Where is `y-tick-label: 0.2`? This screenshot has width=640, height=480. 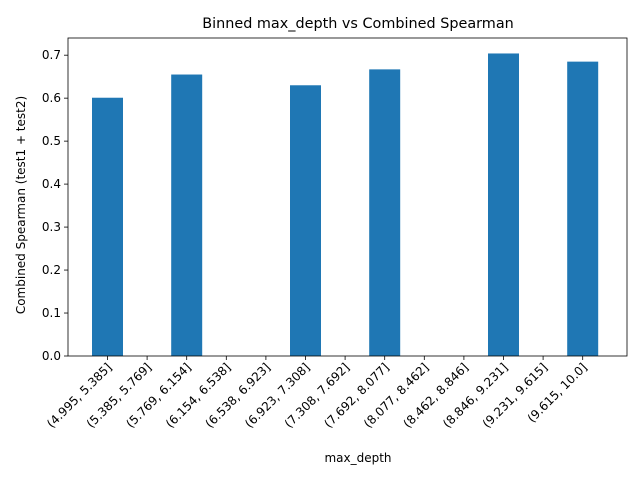
y-tick-label: 0.2 is located at coordinates (51, 270).